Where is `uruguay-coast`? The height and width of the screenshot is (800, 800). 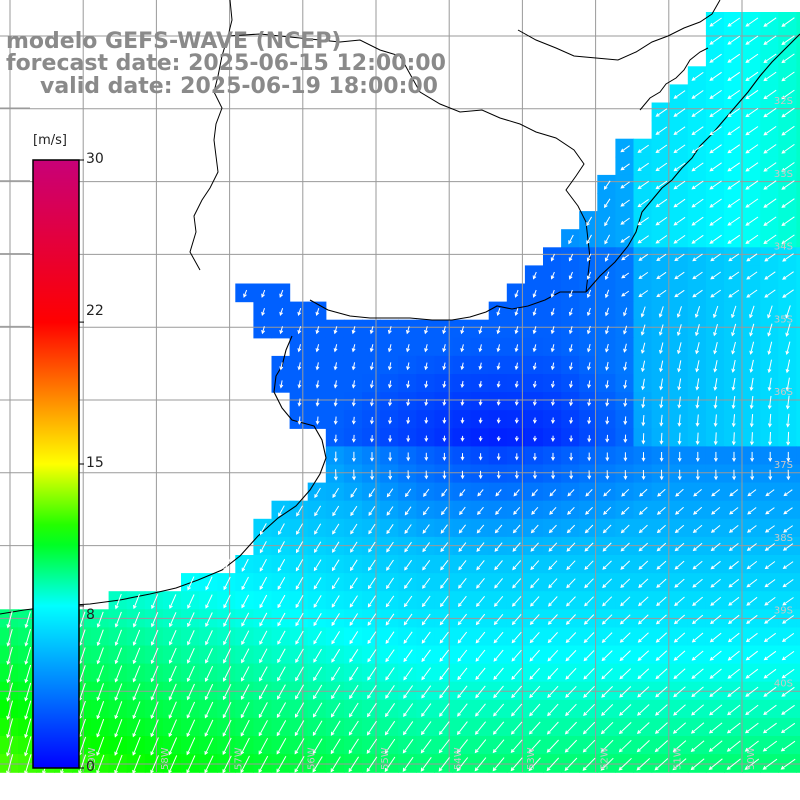
uruguay-coast is located at coordinates (447, 306).